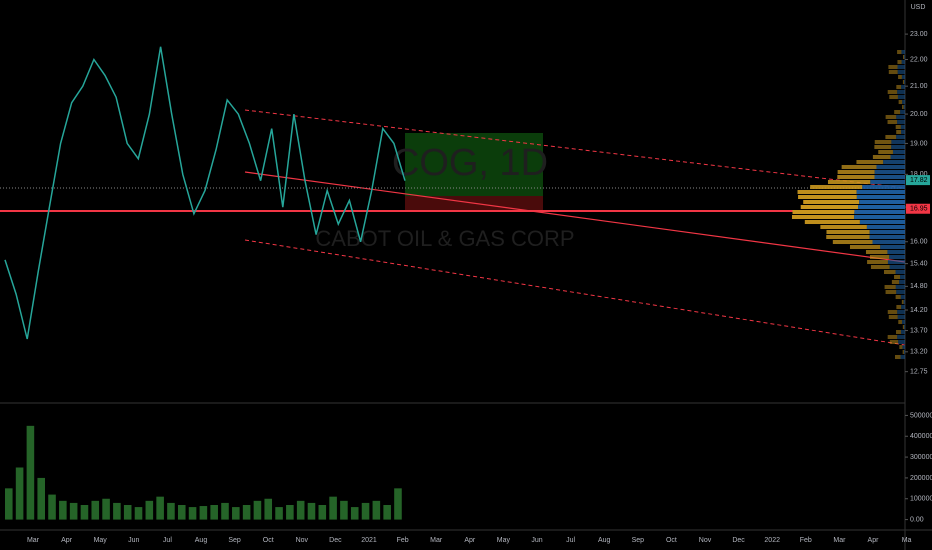 Image resolution: width=932 pixels, height=550 pixels. What do you see at coordinates (918, 208) in the screenshot?
I see `line-price-tag` at bounding box center [918, 208].